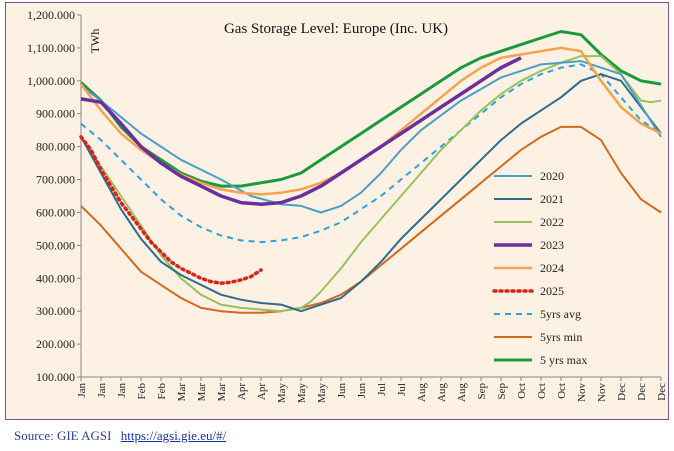 This screenshot has height=451, width=674. Describe the element at coordinates (552, 268) in the screenshot. I see `legend-label: 2024` at that location.